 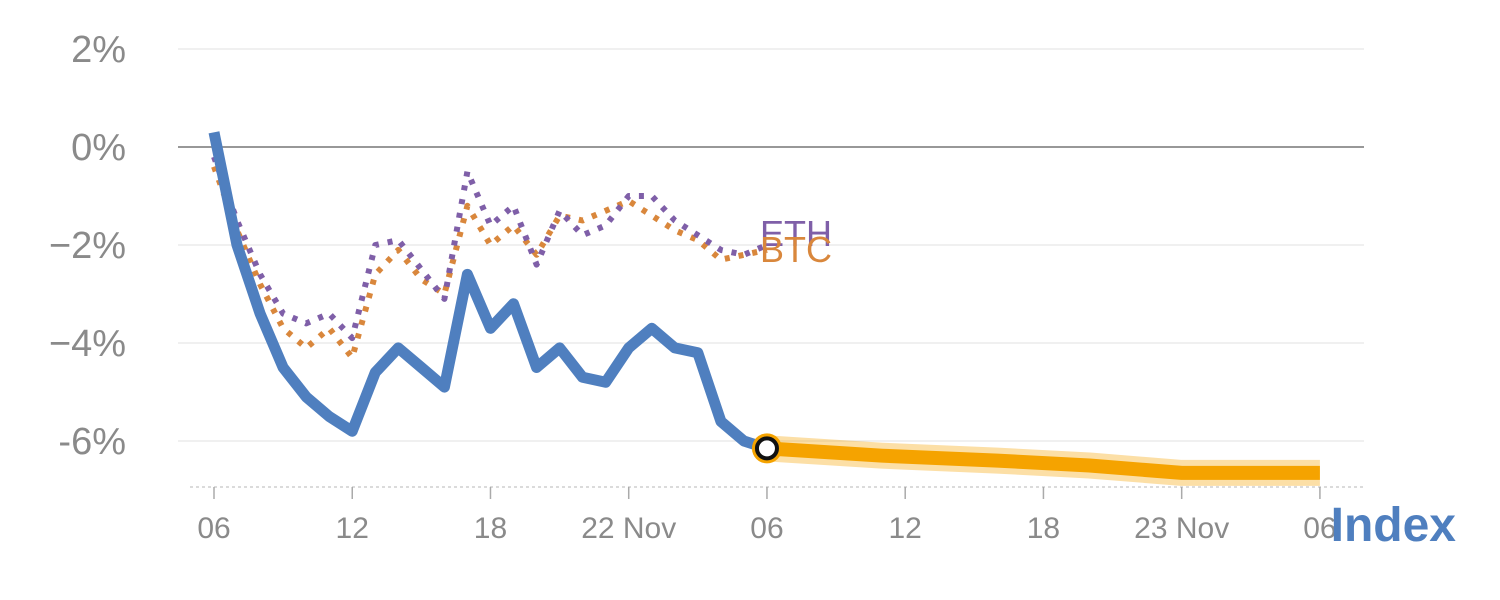 I want to click on current-point-marker-center, so click(x=766, y=448).